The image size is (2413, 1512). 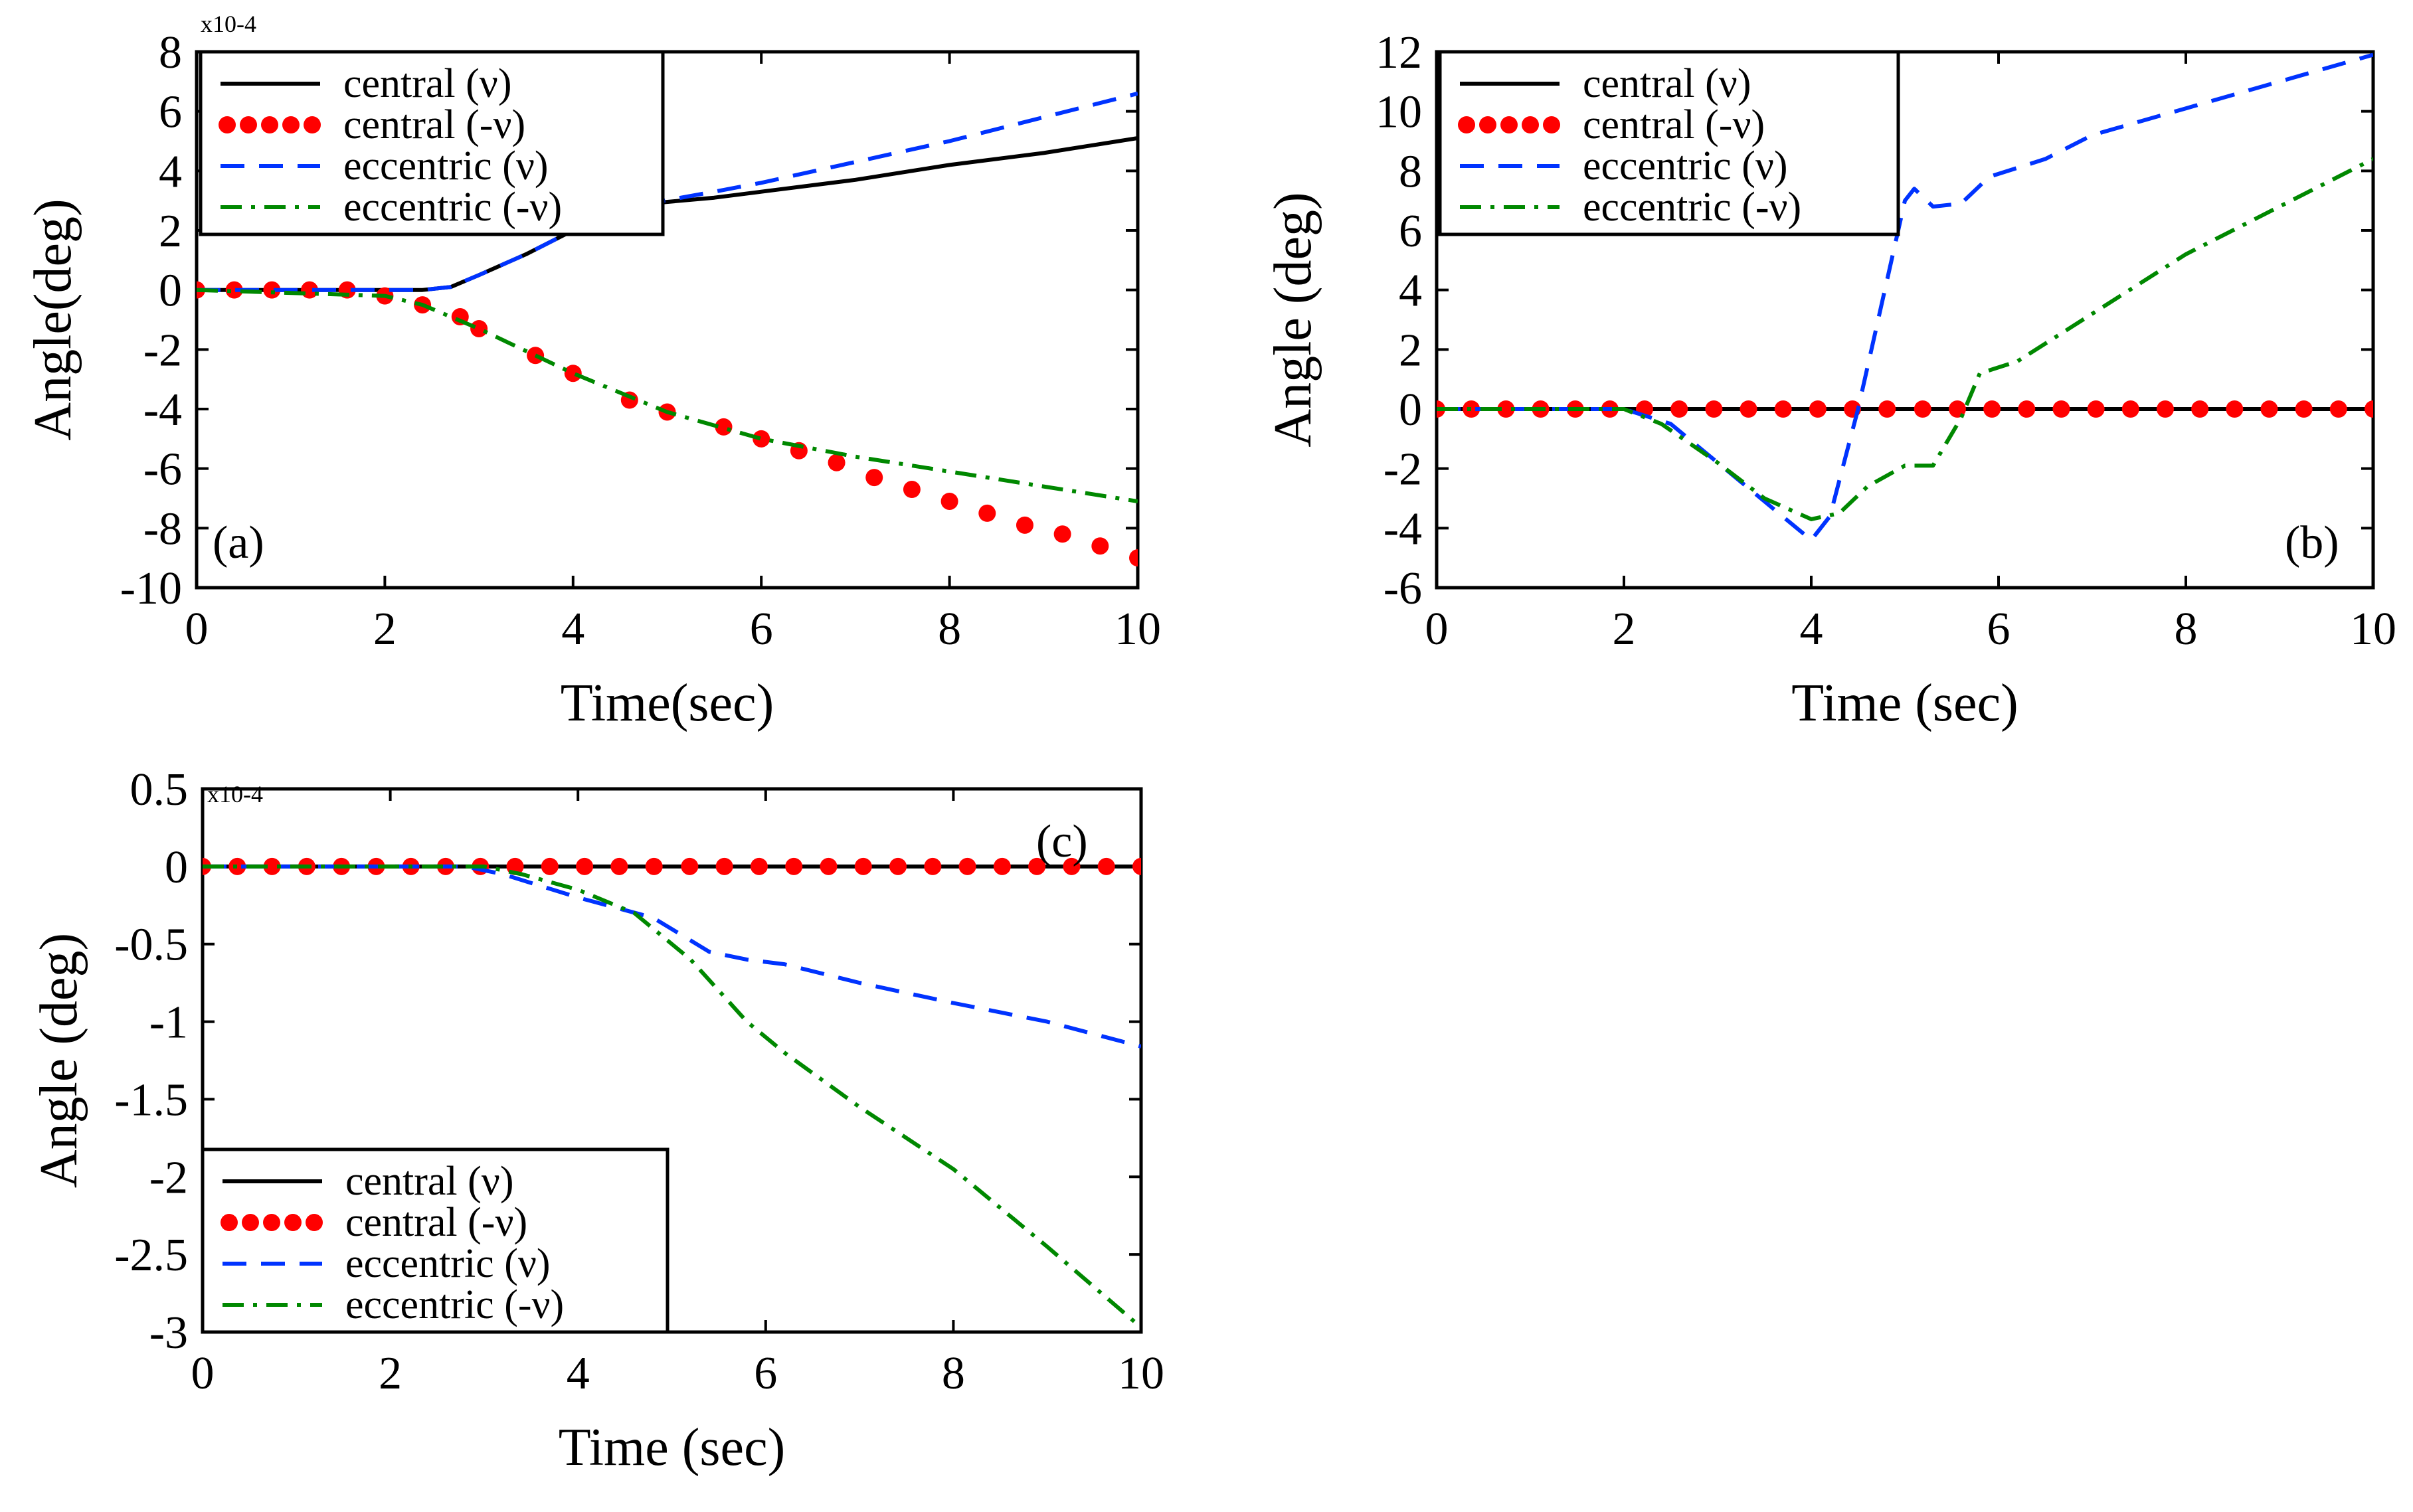 I want to click on y-tick-label: -4, so click(x=1403, y=529).